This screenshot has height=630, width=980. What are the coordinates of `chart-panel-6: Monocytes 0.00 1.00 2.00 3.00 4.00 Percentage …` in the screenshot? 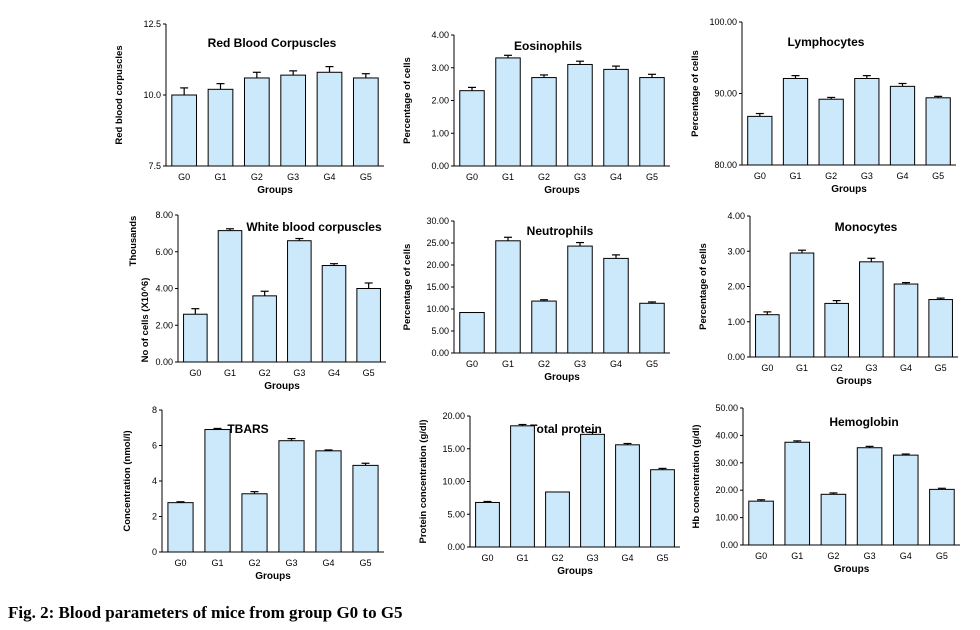 It's located at (828, 299).